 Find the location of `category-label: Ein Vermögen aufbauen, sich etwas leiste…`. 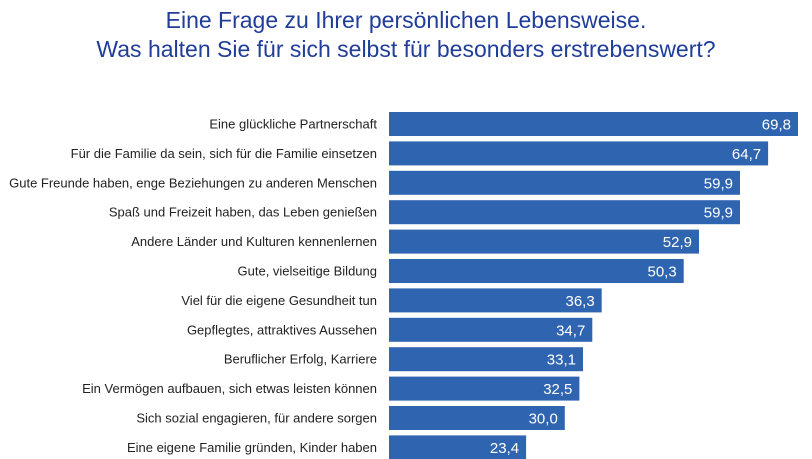

category-label: Ein Vermögen aufbauen, sich etwas leiste… is located at coordinates (229, 388).